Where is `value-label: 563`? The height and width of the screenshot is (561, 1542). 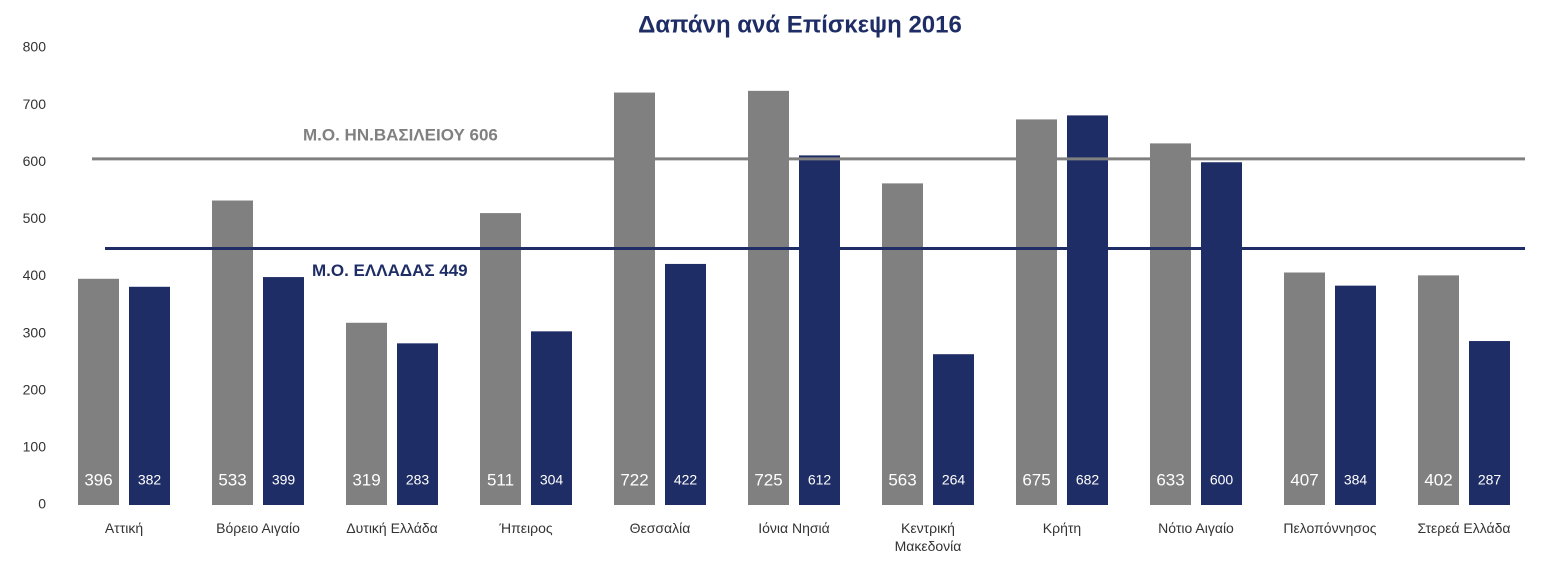
value-label: 563 is located at coordinates (902, 479).